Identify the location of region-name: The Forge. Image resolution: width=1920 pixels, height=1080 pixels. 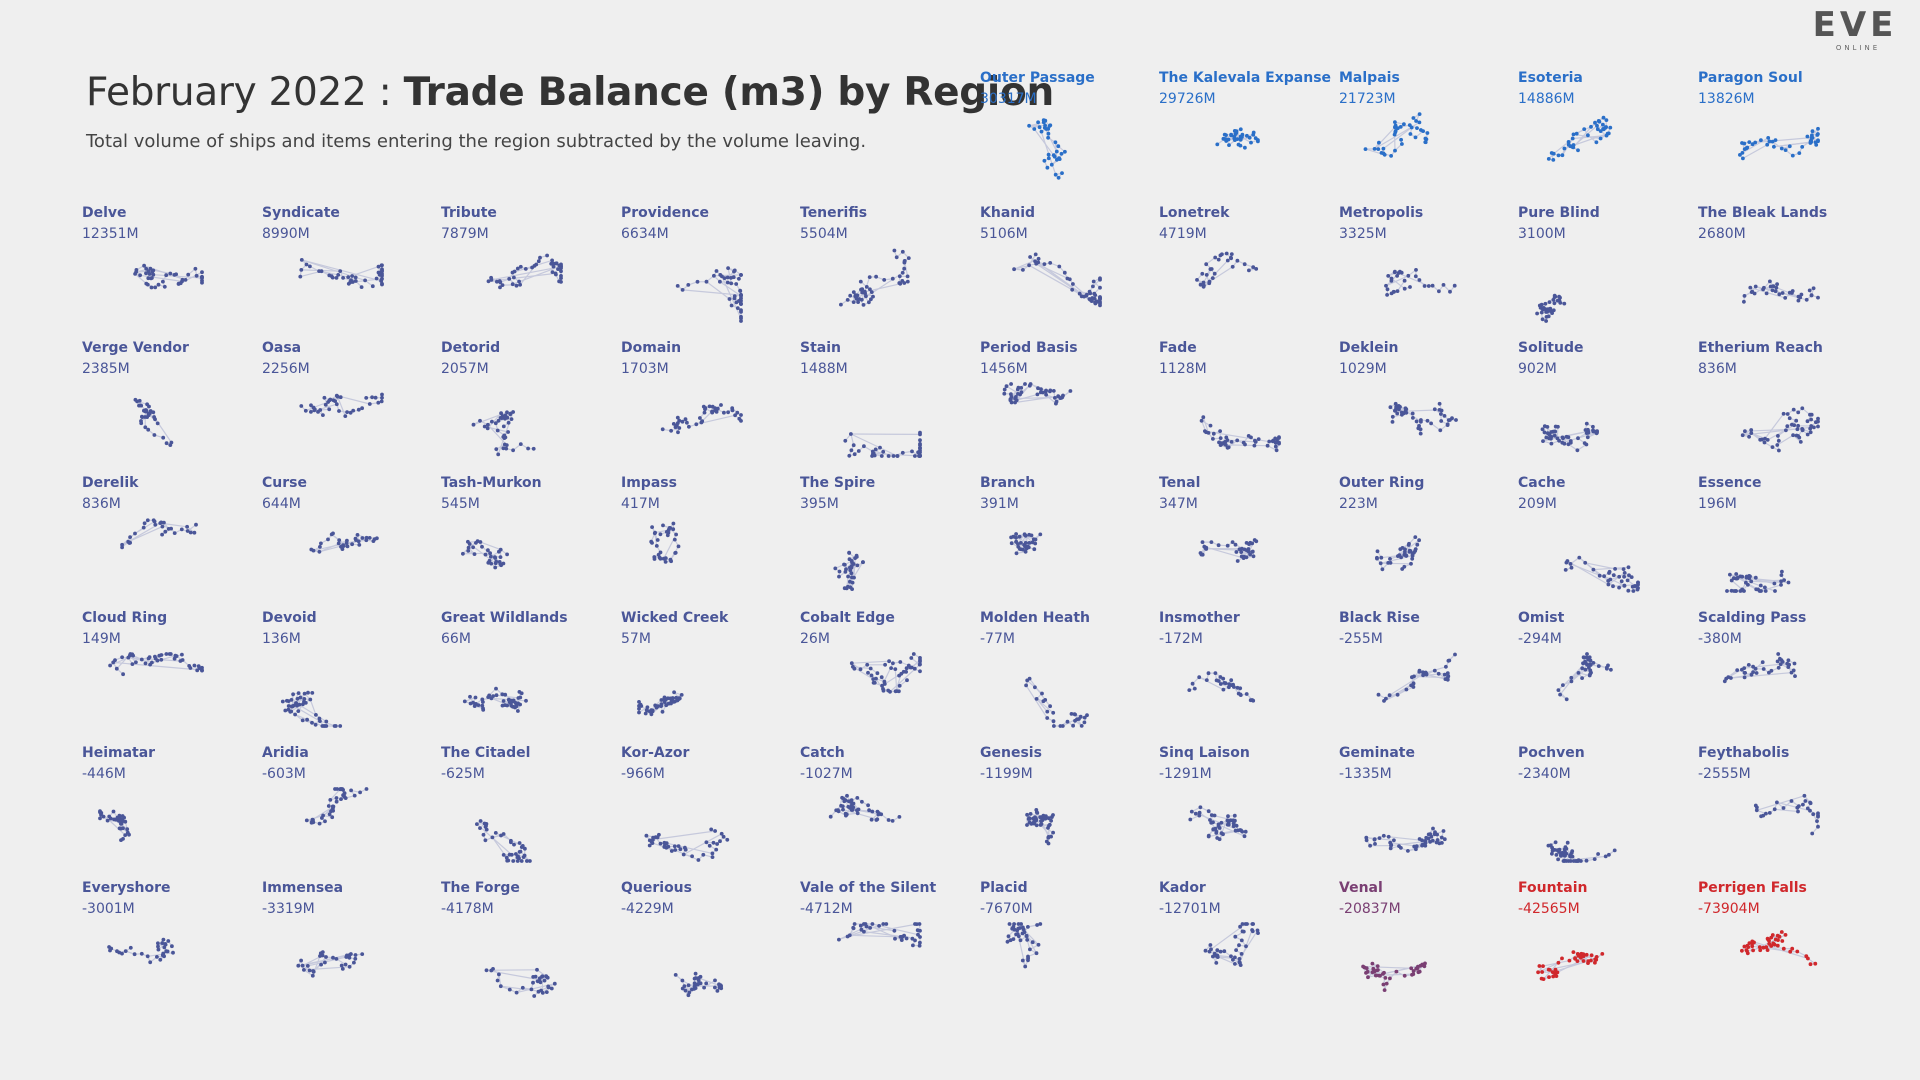
(480, 888).